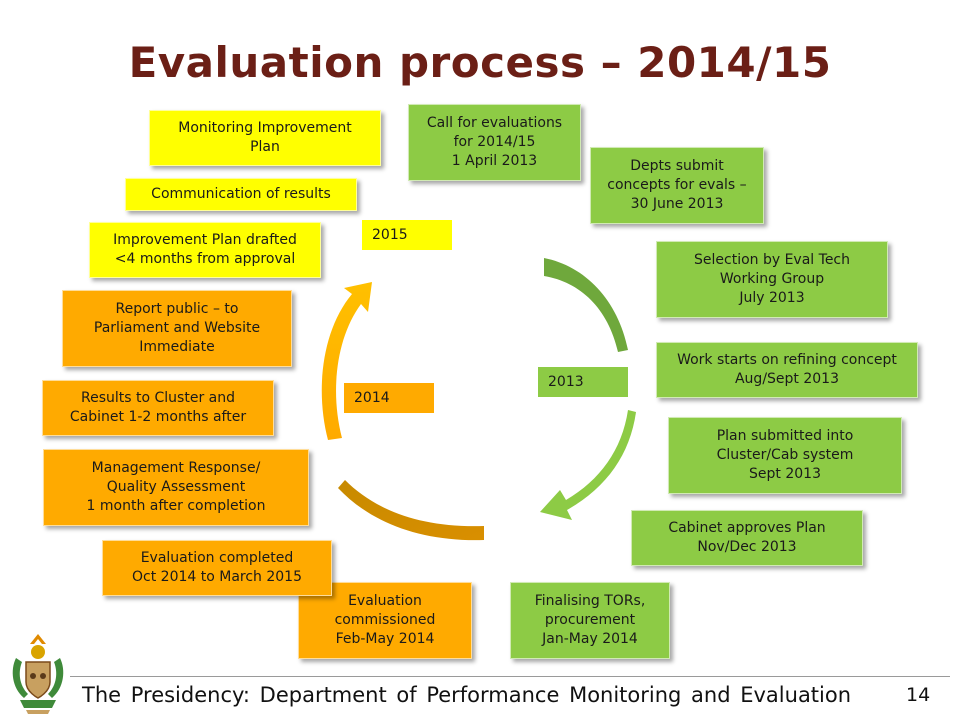 Image resolution: width=960 pixels, height=720 pixels. What do you see at coordinates (583, 382) in the screenshot?
I see `year-label-2013: 2013` at bounding box center [583, 382].